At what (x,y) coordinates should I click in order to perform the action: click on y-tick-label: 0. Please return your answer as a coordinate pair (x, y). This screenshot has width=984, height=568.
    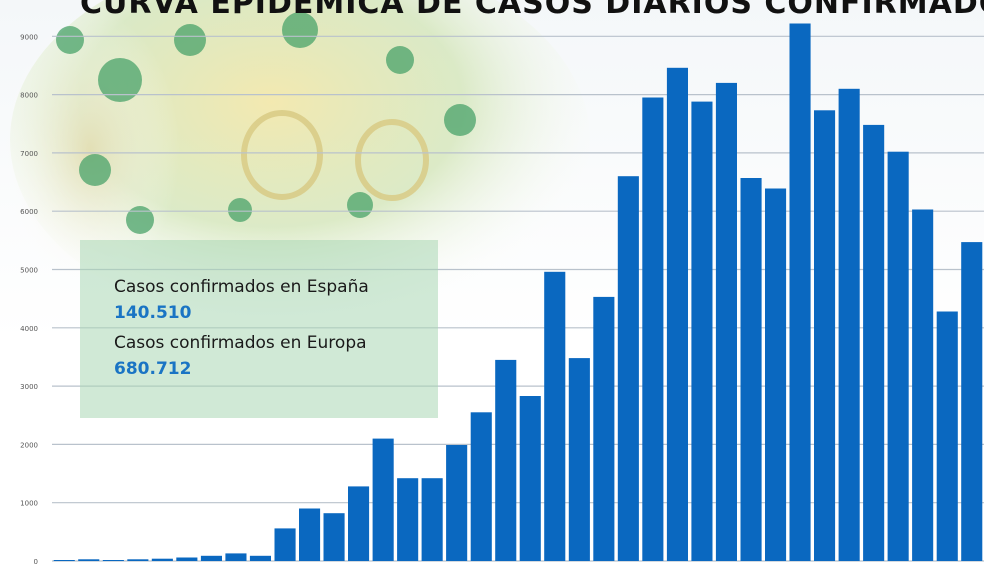
    Looking at the image, I should click on (36, 562).